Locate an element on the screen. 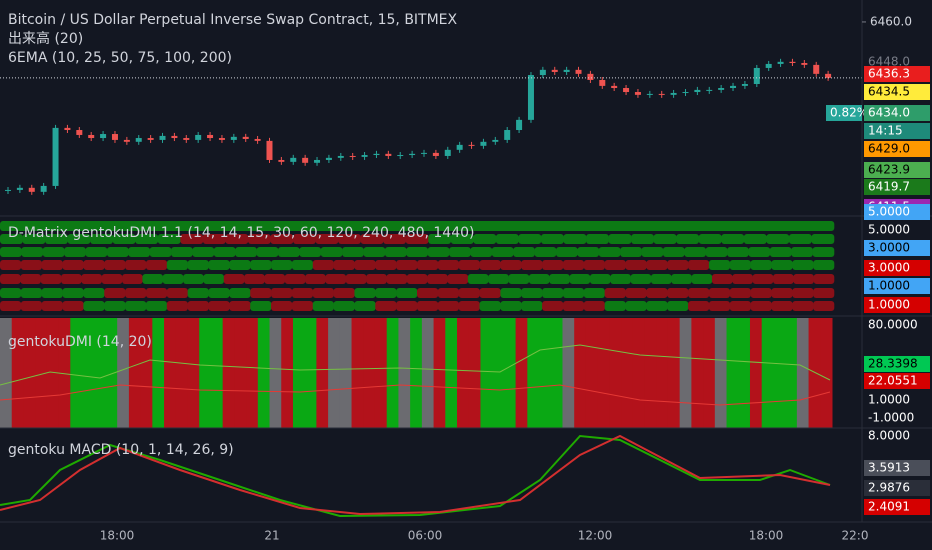 The image size is (932, 550). time-label: 18:00 is located at coordinates (766, 536).